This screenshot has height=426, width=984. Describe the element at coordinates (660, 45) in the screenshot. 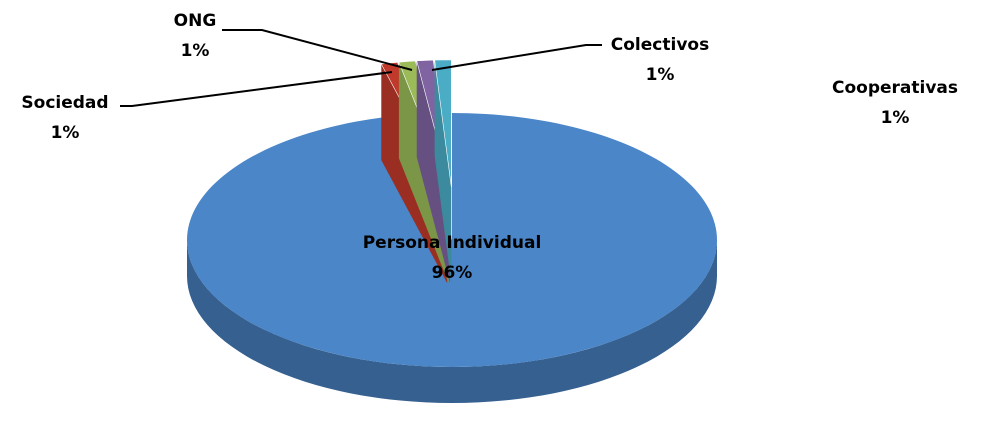

I see `slice-label: Colectivos` at that location.